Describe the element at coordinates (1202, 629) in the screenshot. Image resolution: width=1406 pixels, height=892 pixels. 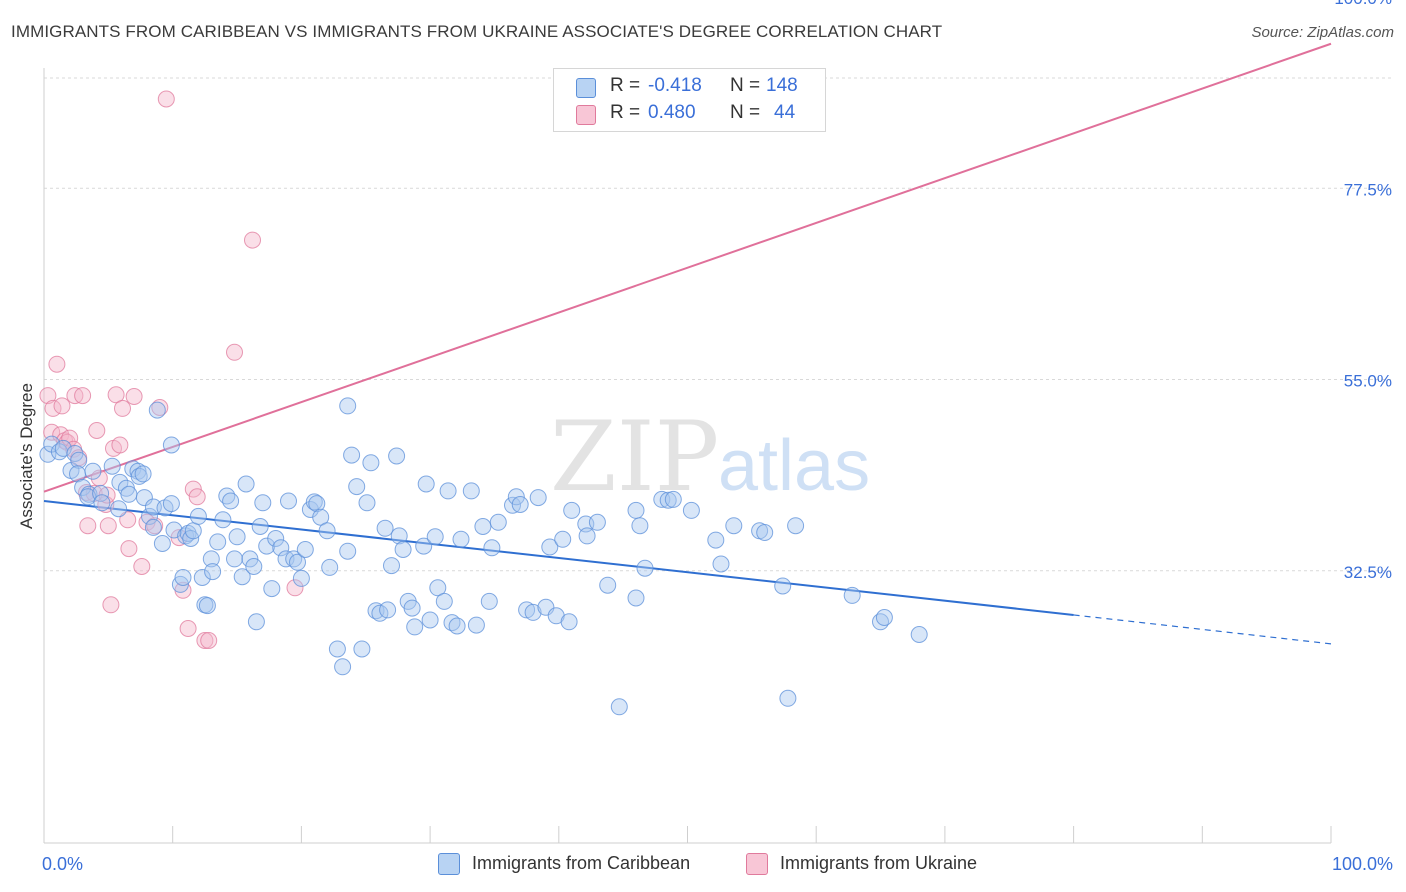
I see `caribbean-trend-extension` at that location.